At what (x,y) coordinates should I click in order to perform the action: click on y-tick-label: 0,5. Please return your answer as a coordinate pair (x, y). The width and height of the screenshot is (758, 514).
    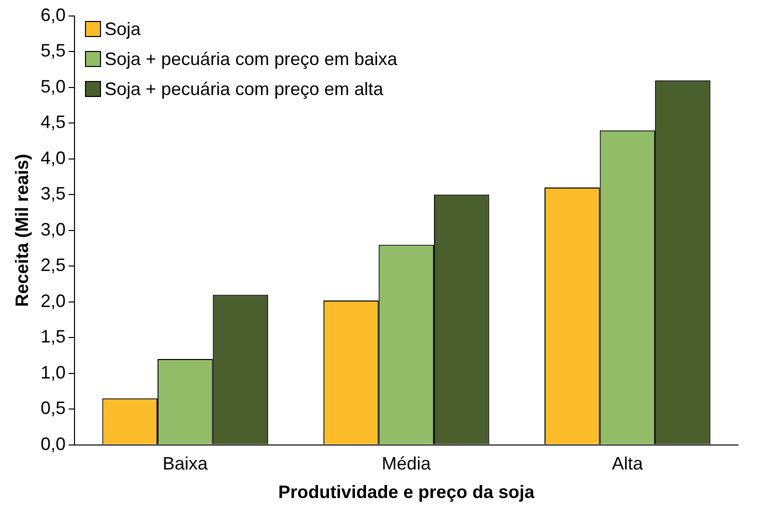
    Looking at the image, I should click on (53, 408).